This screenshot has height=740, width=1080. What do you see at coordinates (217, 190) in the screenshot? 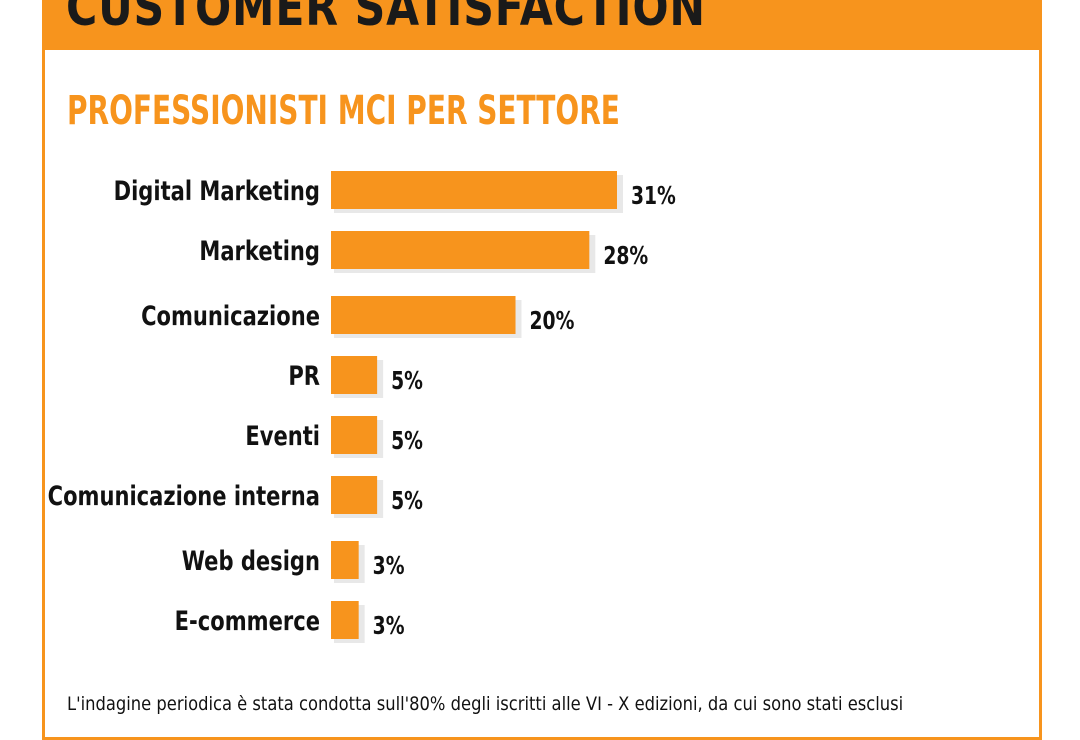
I see `category-label: Digital Marketing` at bounding box center [217, 190].